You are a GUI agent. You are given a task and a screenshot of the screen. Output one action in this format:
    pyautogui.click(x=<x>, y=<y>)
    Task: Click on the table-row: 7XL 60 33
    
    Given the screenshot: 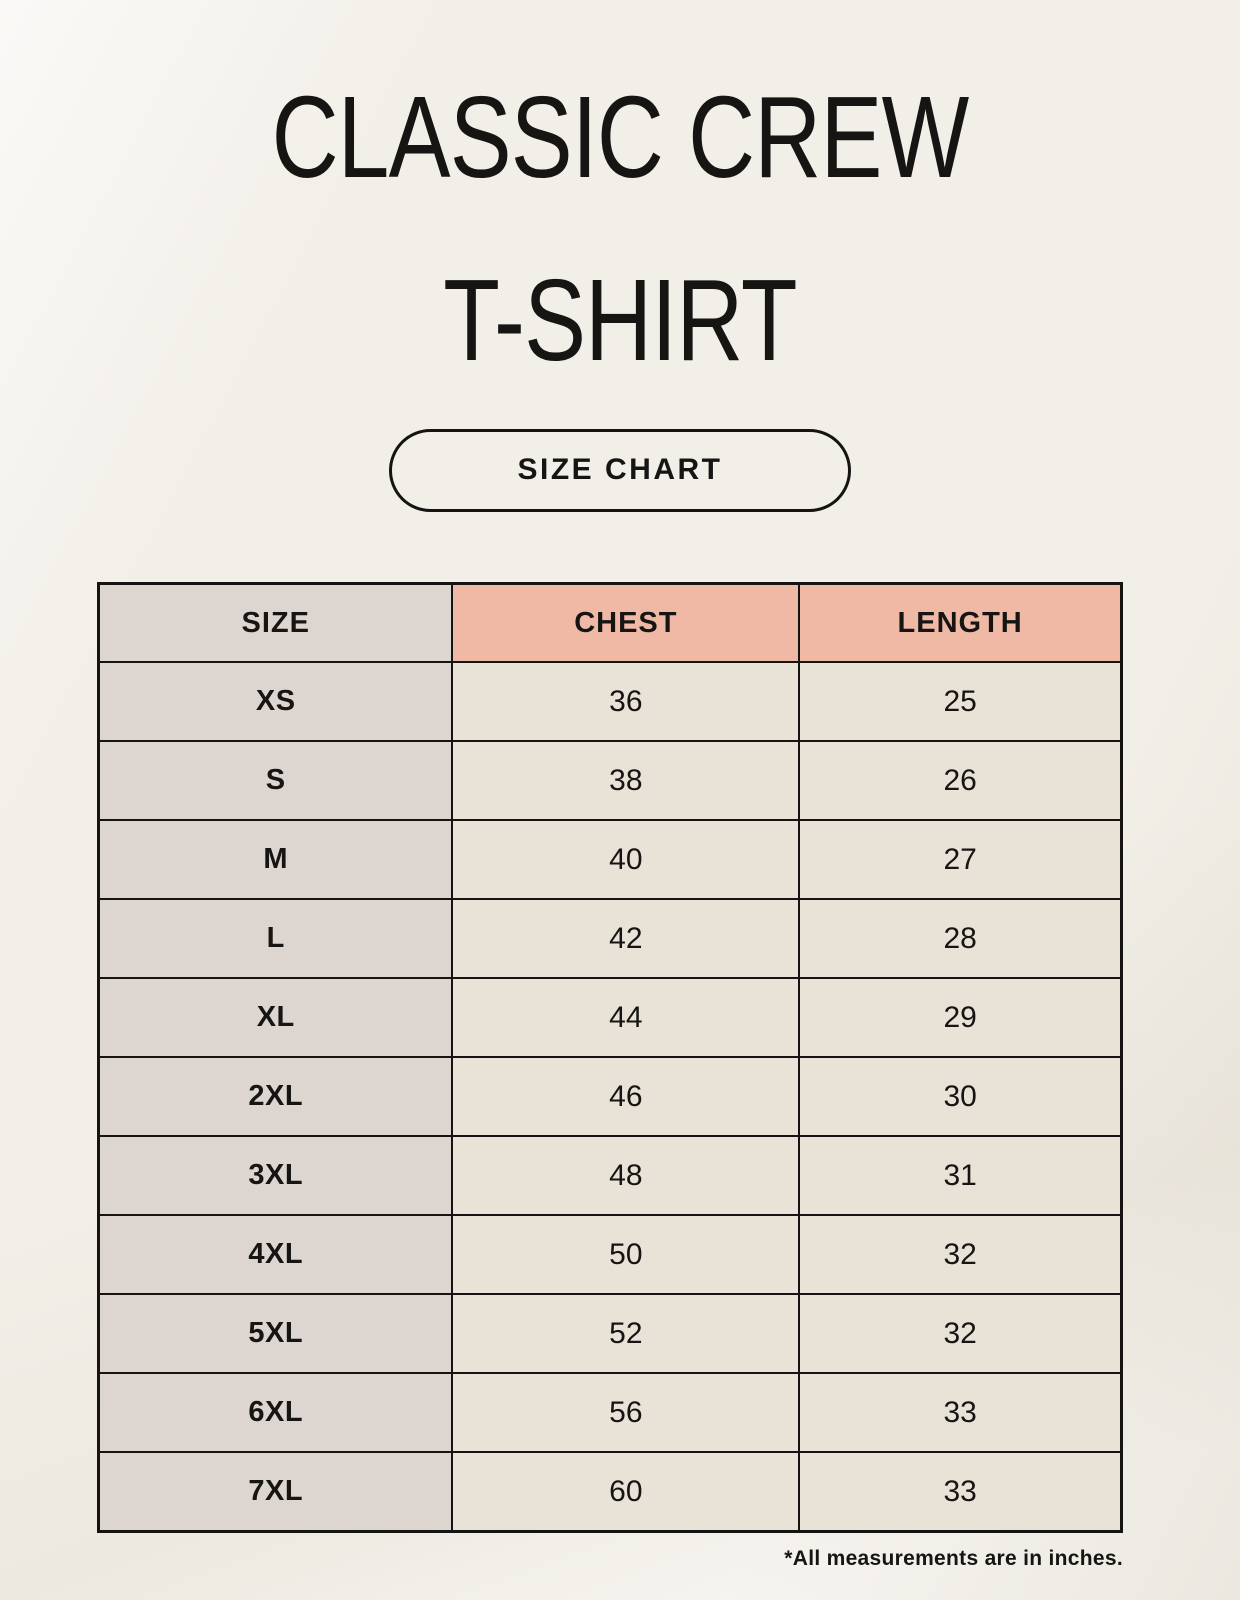 What is the action you would take?
    pyautogui.click(x=610, y=1492)
    